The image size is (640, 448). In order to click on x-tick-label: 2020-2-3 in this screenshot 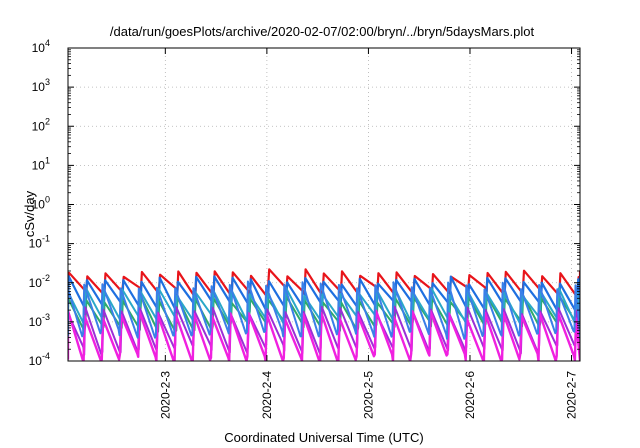, I will do `click(165, 395)`.